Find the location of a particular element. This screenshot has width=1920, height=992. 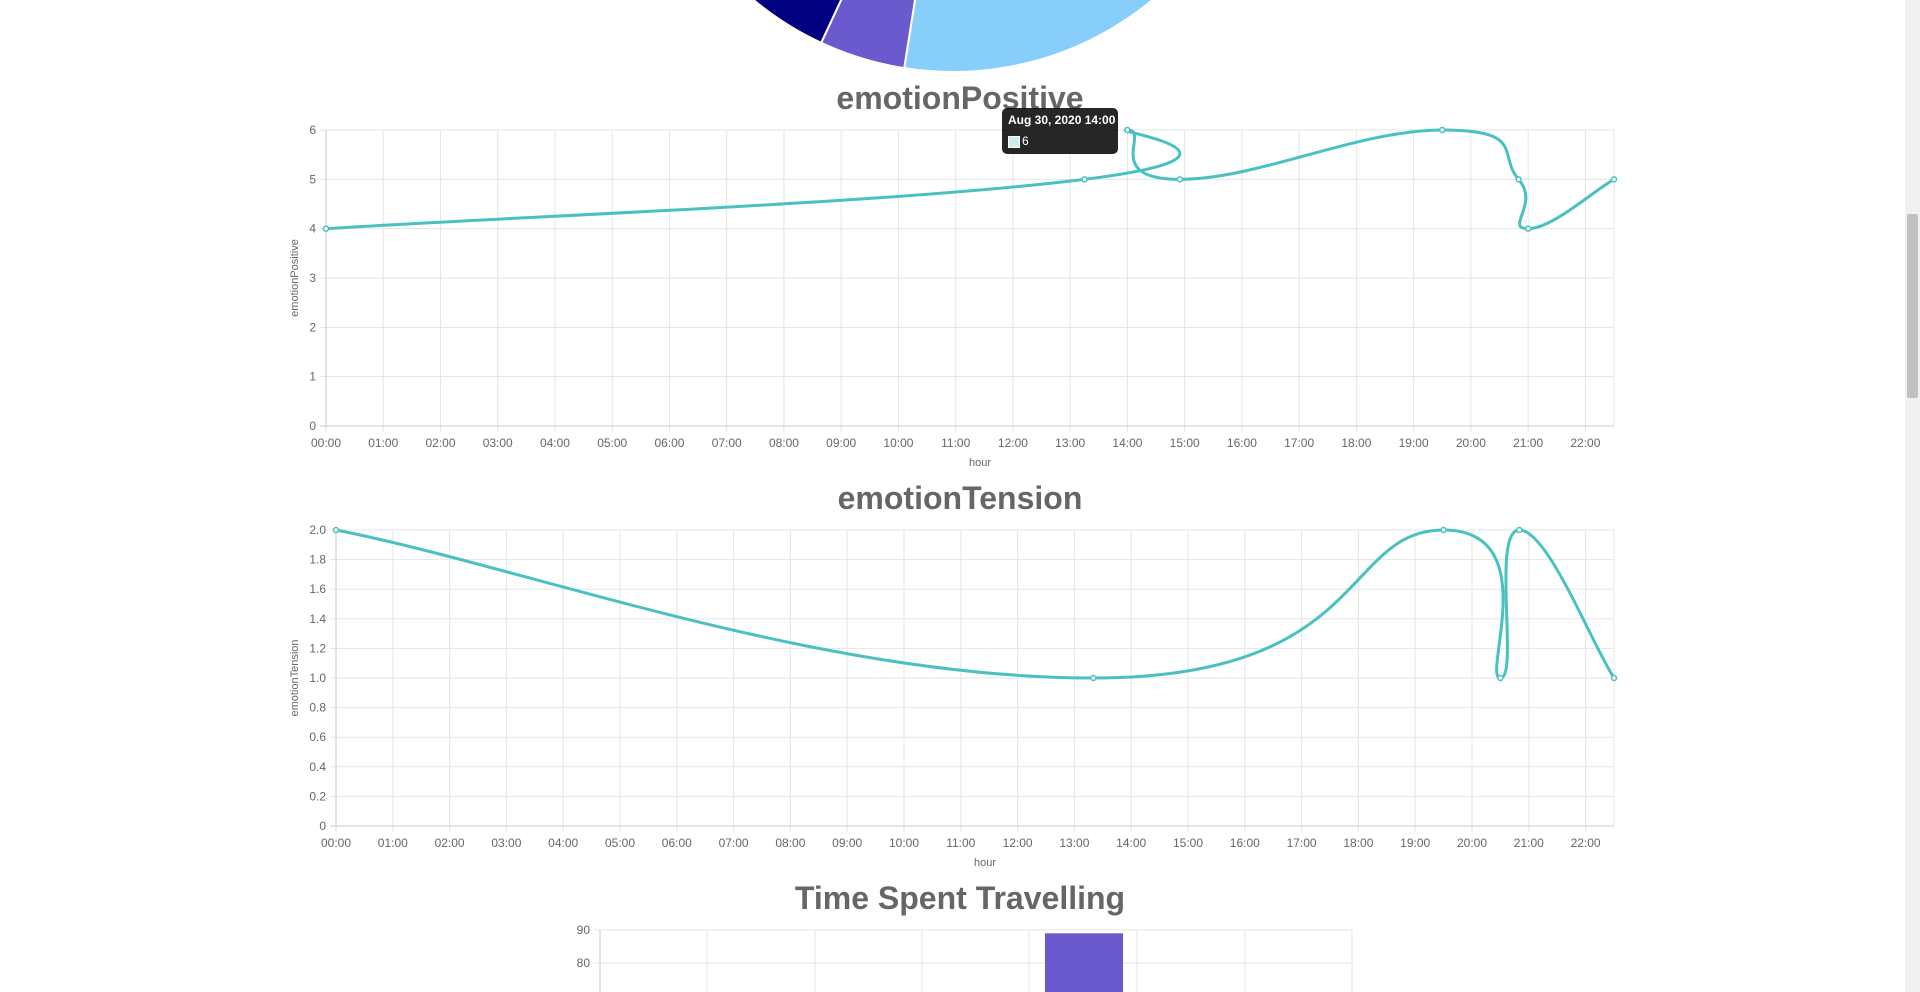

positive-x-tick-label: 19:00 is located at coordinates (1414, 443).